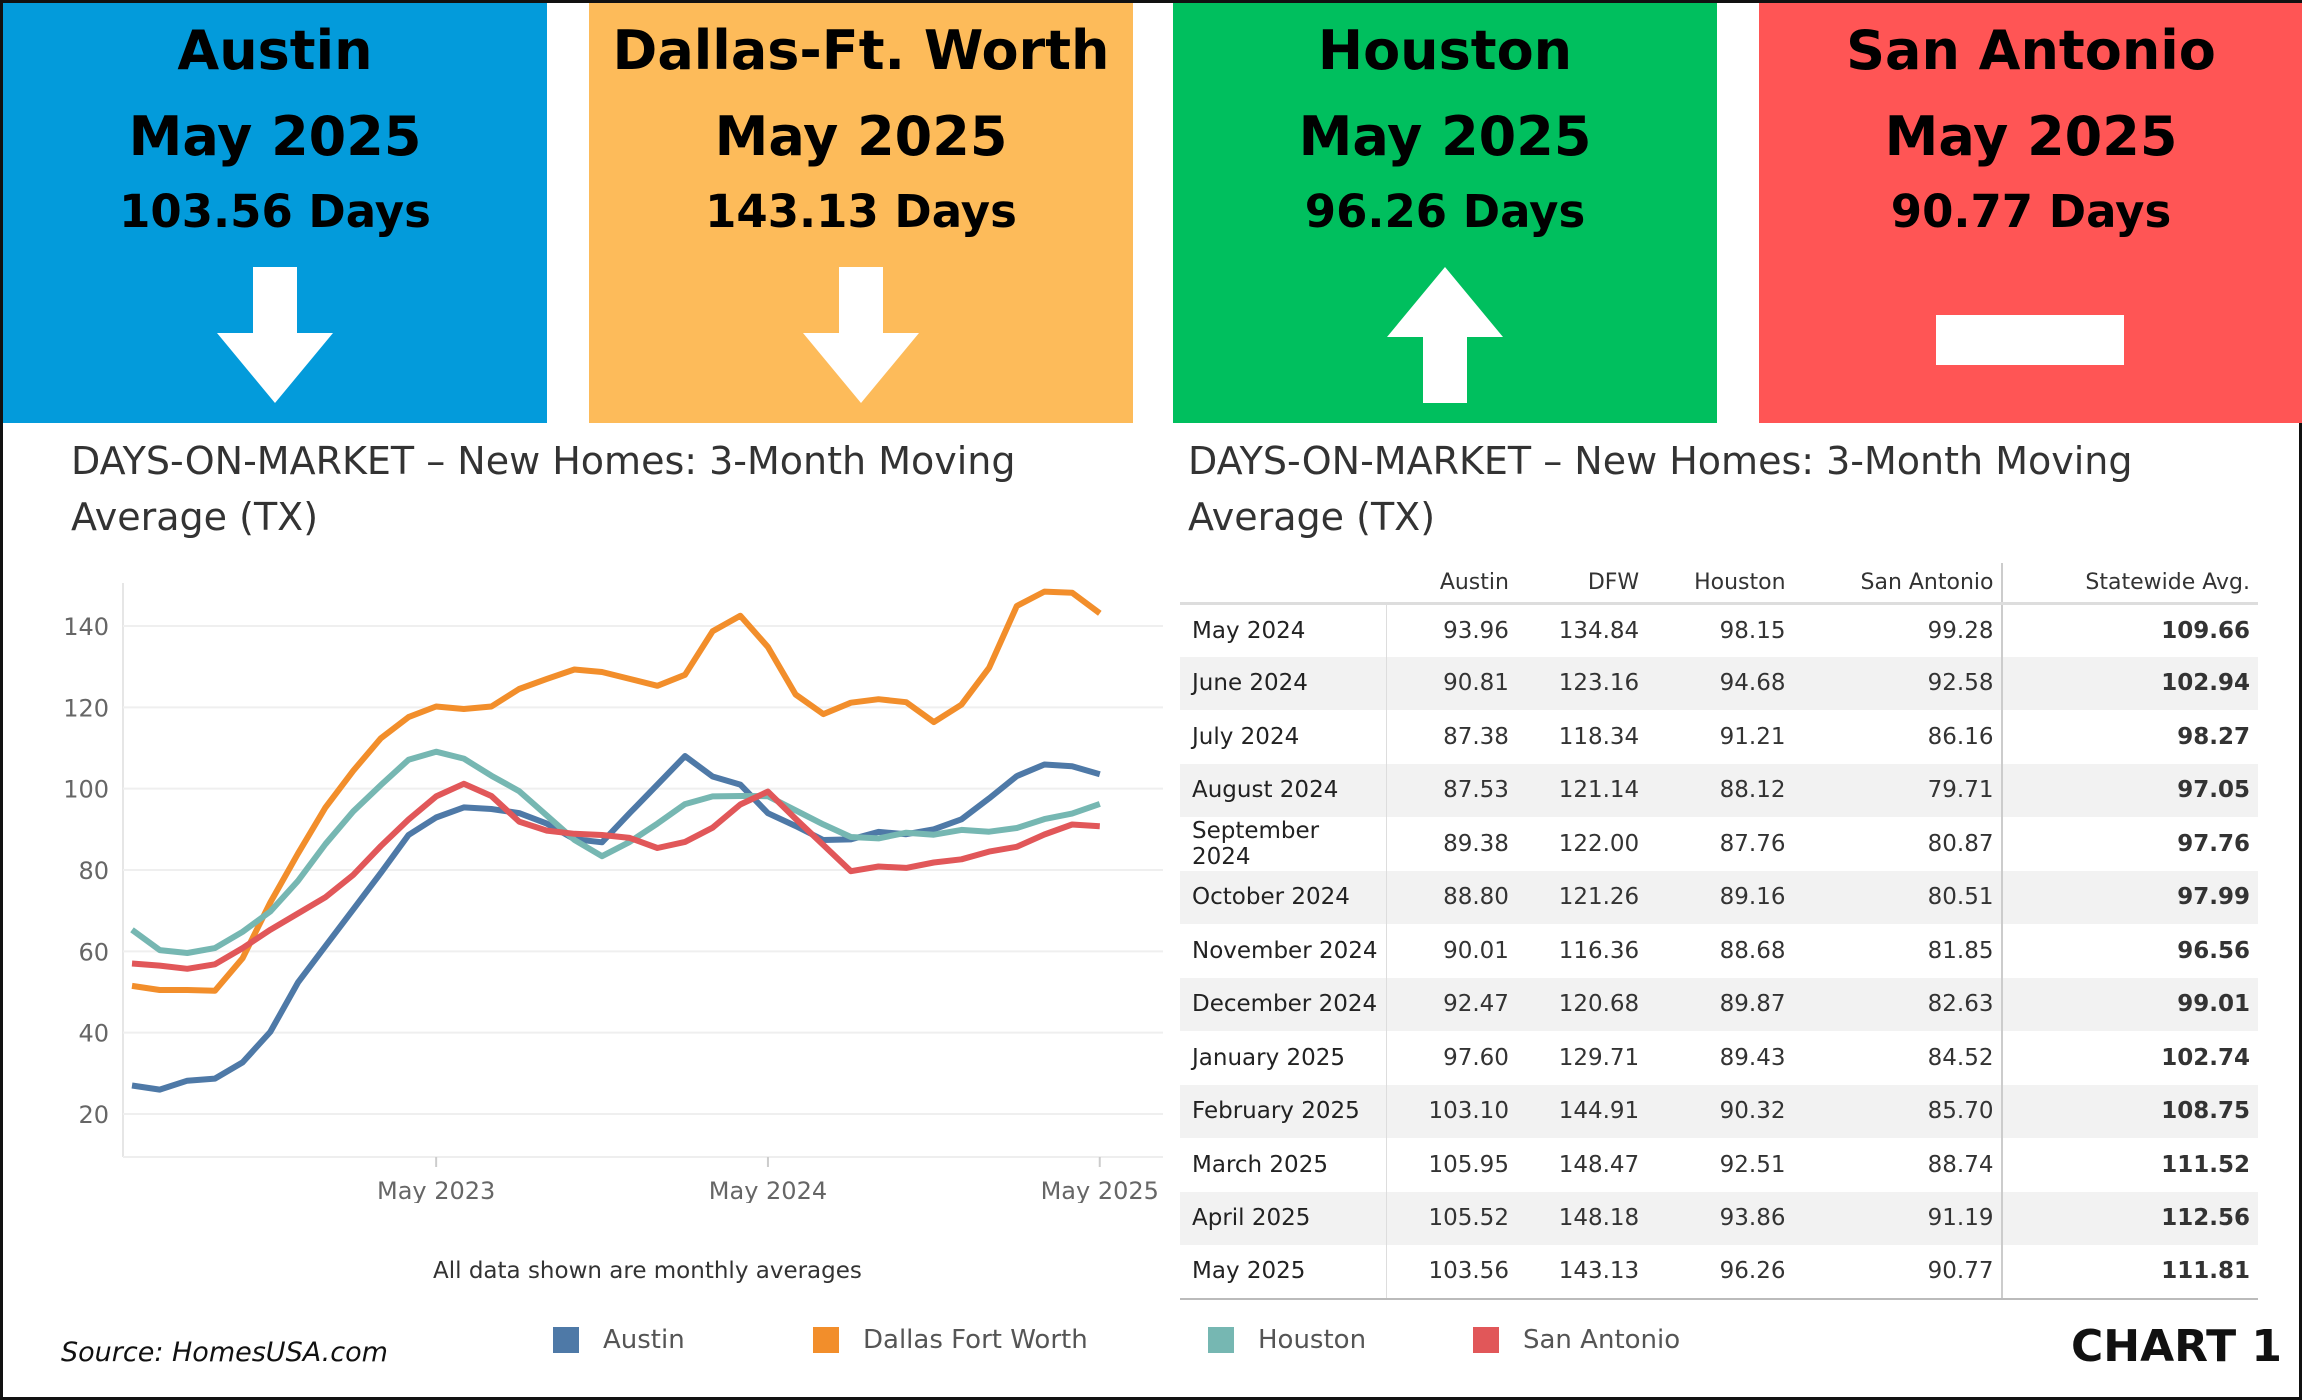 The image size is (2302, 1400). Describe the element at coordinates (2129, 1111) in the screenshot. I see `table-cell: 108.75` at that location.